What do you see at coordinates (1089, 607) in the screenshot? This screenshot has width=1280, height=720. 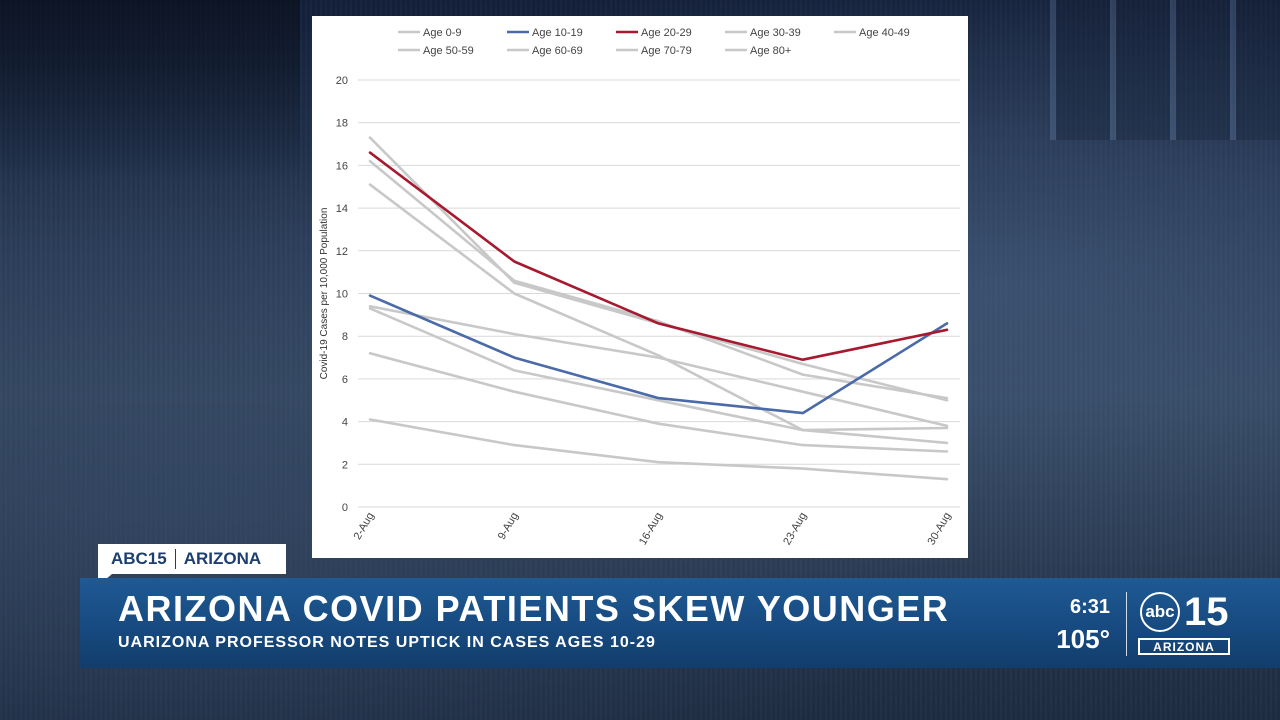 I see `clock-time: 6:31` at bounding box center [1089, 607].